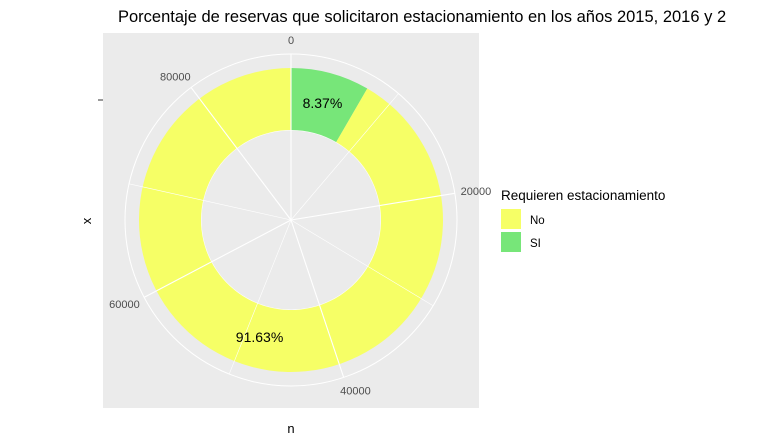  Describe the element at coordinates (583, 195) in the screenshot. I see `legend-title: Requieren estacionamiento` at that location.